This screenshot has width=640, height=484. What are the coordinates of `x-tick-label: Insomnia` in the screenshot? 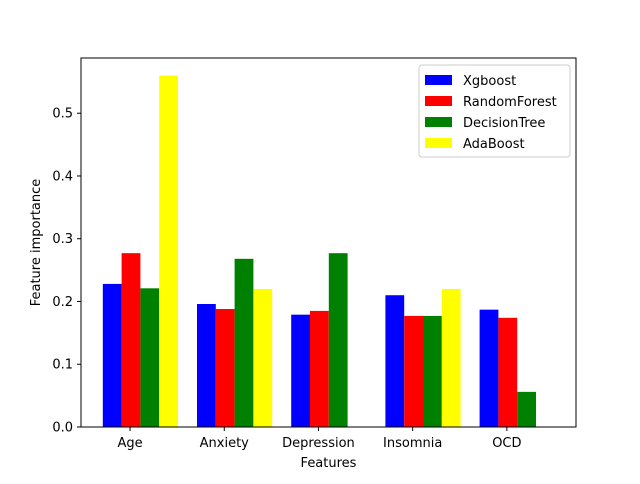 It's located at (412, 443).